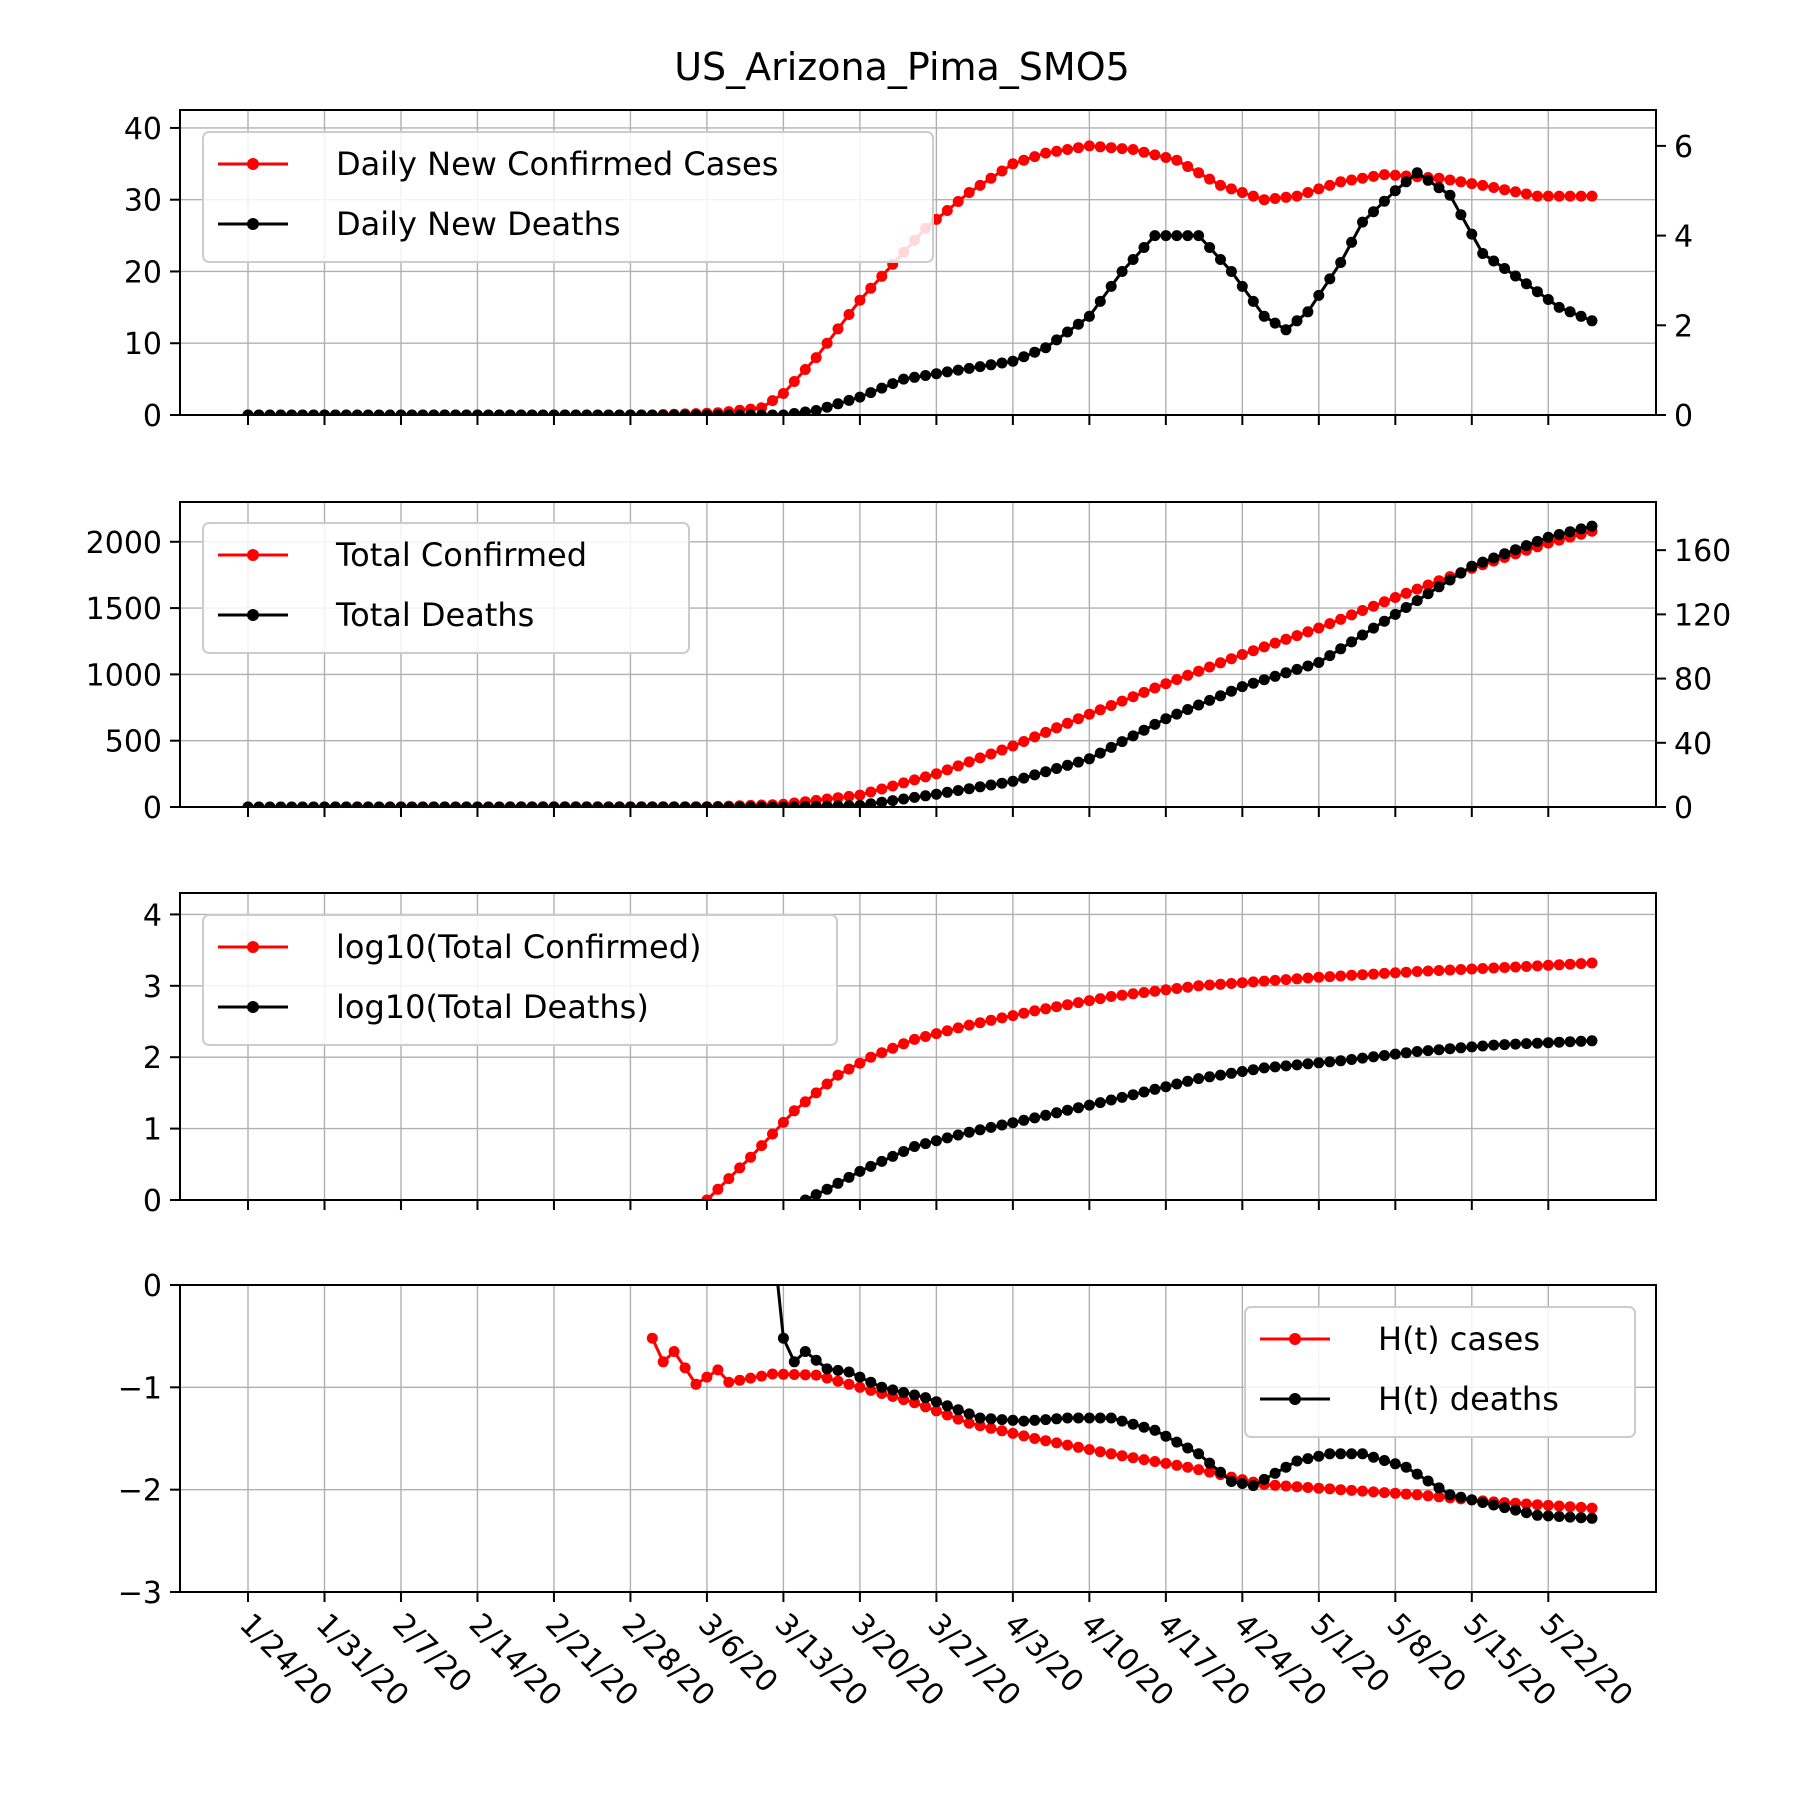  Describe the element at coordinates (918, 1046) in the screenshot. I see `axes-frame` at that location.